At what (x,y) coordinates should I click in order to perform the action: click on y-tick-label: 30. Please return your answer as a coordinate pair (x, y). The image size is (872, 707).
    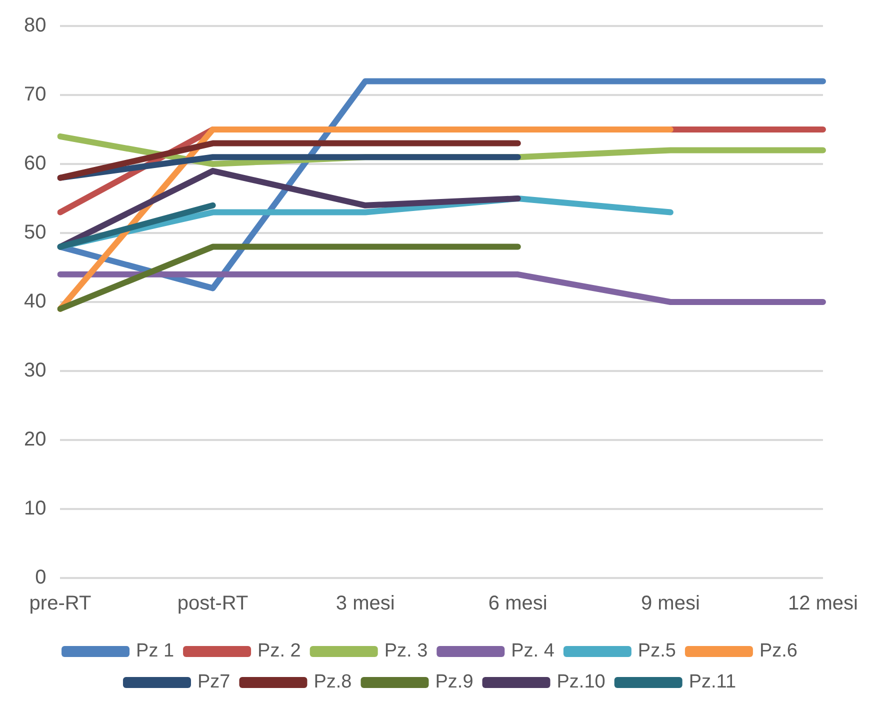
    Looking at the image, I should click on (35, 371).